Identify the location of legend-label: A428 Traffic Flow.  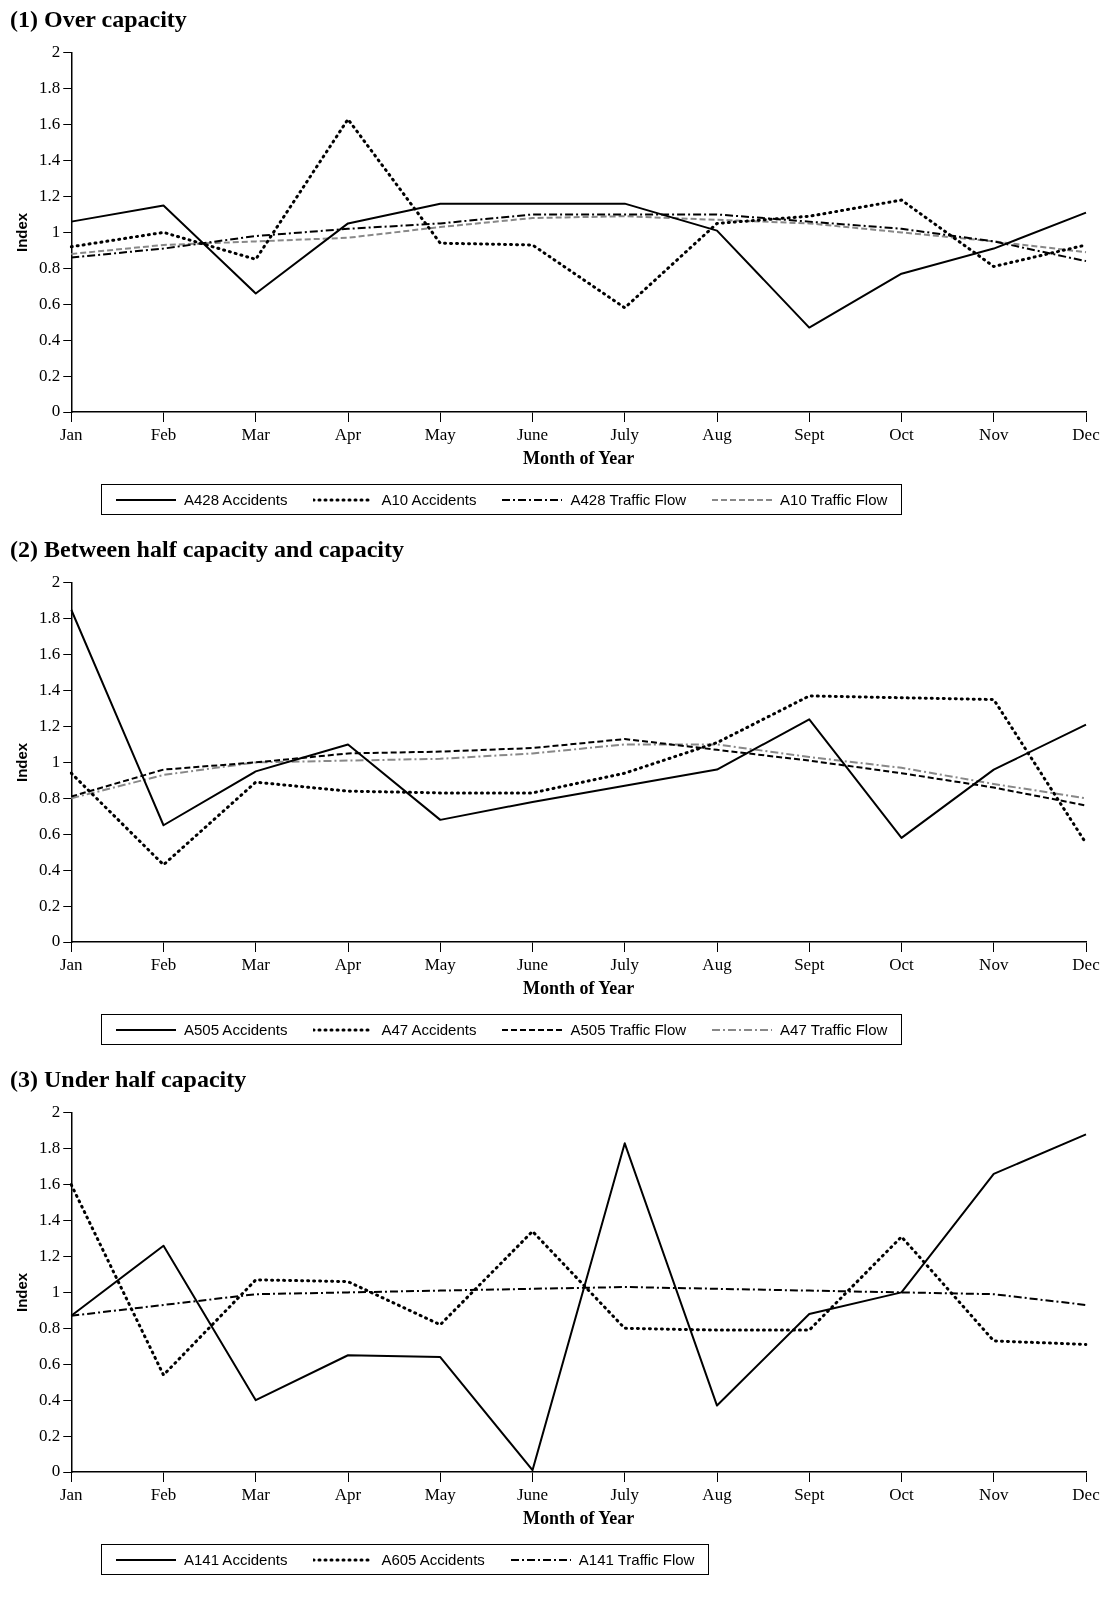
(628, 499).